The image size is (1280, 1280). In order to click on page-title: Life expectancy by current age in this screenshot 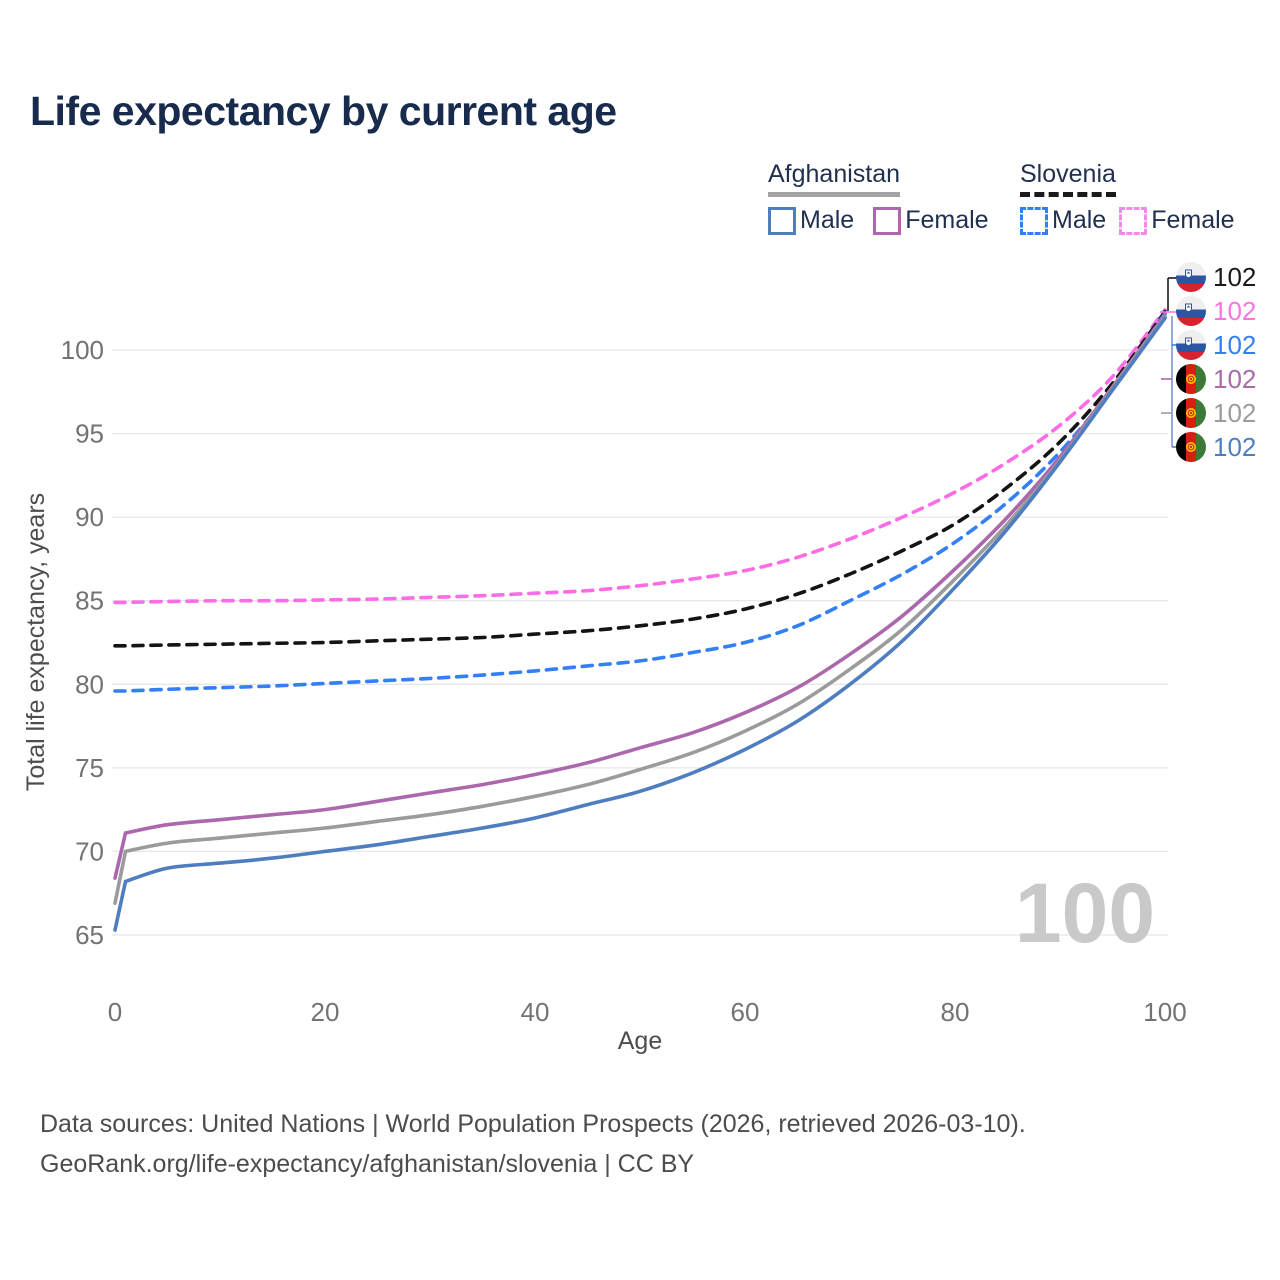, I will do `click(323, 111)`.